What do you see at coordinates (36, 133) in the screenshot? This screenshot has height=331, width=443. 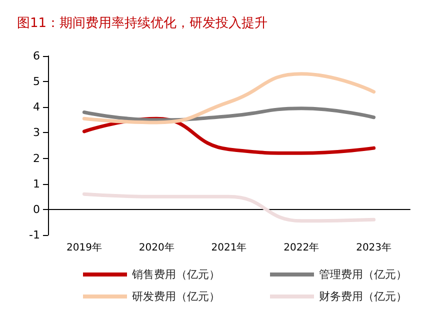 I see `y-tick-label: 3` at bounding box center [36, 133].